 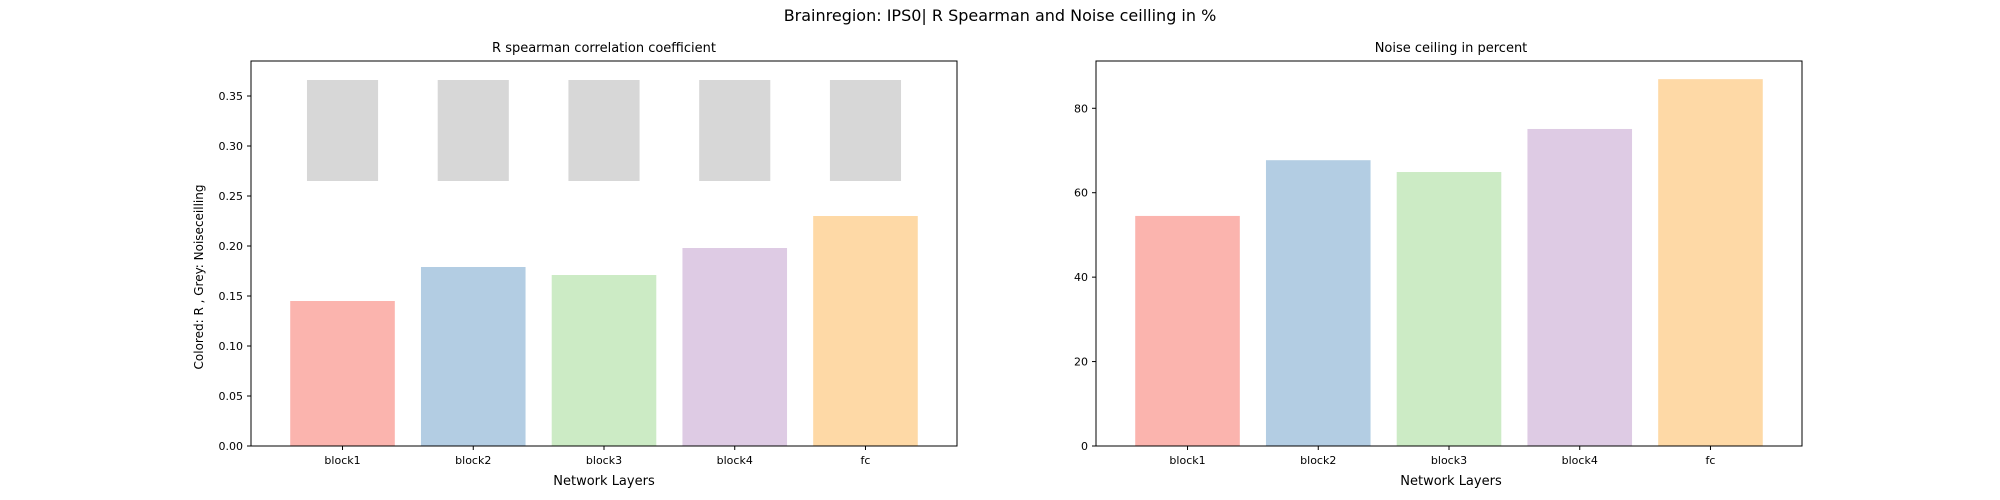 I want to click on y-axis-label: Colored: R , Grey: Noiseceilling, so click(x=199, y=277).